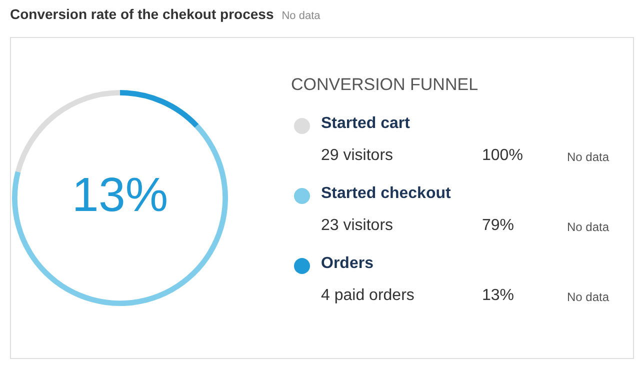 The height and width of the screenshot is (370, 644). Describe the element at coordinates (357, 156) in the screenshot. I see `text: 29 visitors` at that location.